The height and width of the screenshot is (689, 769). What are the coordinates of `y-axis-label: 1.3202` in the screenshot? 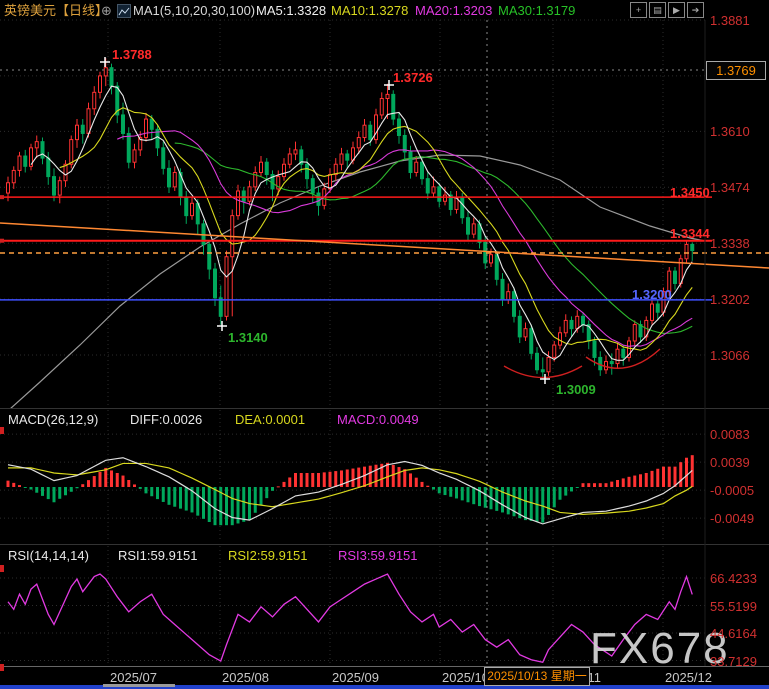 It's located at (730, 299).